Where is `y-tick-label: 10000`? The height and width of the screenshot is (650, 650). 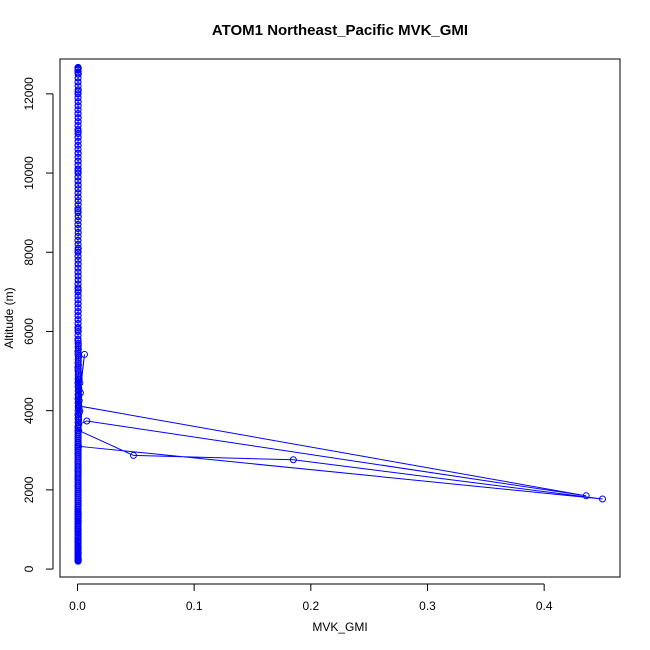
y-tick-label: 10000 is located at coordinates (29, 173).